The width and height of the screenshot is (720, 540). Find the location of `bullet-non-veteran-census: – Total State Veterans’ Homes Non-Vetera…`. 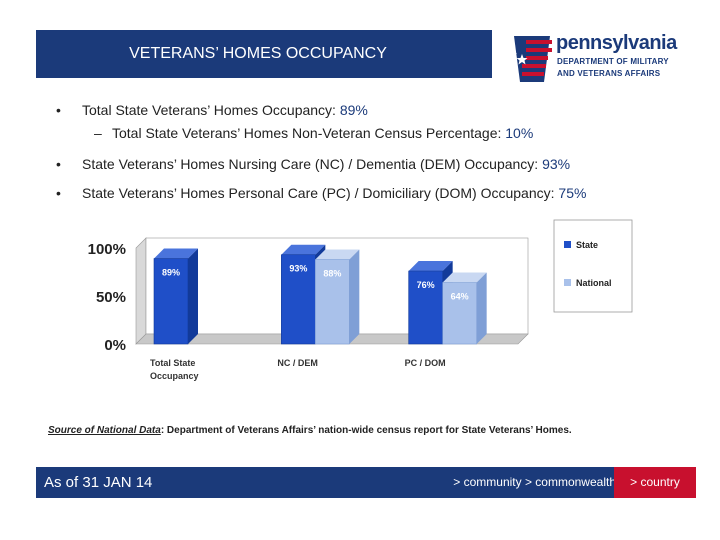

bullet-non-veteran-census: – Total State Veterans’ Homes Non-Vetera… is located at coordinates (382, 133).